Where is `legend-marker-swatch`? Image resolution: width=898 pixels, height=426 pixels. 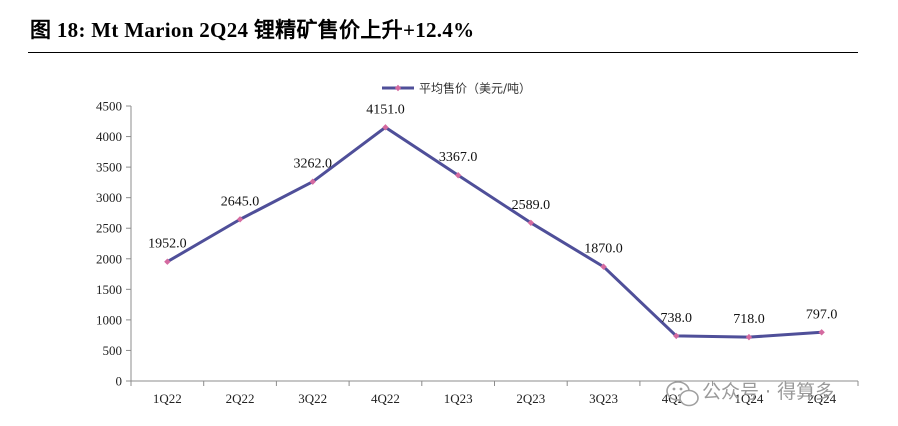
legend-marker-swatch is located at coordinates (398, 88).